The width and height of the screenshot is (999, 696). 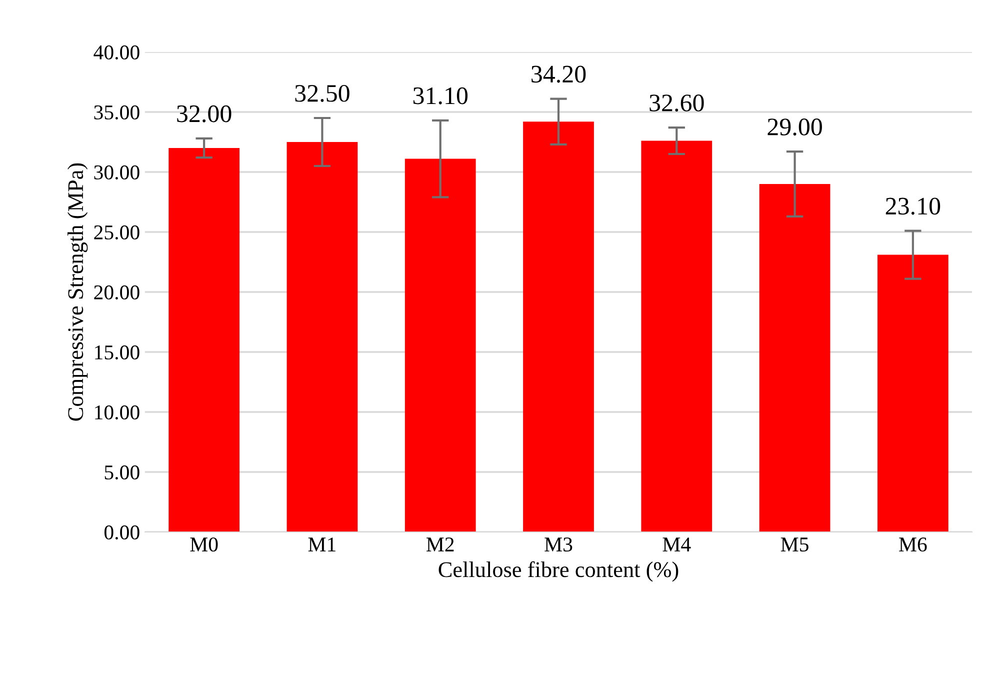 What do you see at coordinates (117, 412) in the screenshot?
I see `y-tick-label: 10.00` at bounding box center [117, 412].